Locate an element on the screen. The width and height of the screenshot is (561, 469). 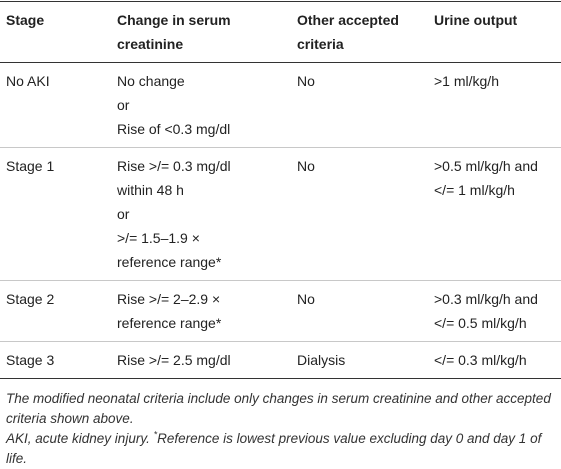
header-cell: Other accepted criteria is located at coordinates (359, 32).